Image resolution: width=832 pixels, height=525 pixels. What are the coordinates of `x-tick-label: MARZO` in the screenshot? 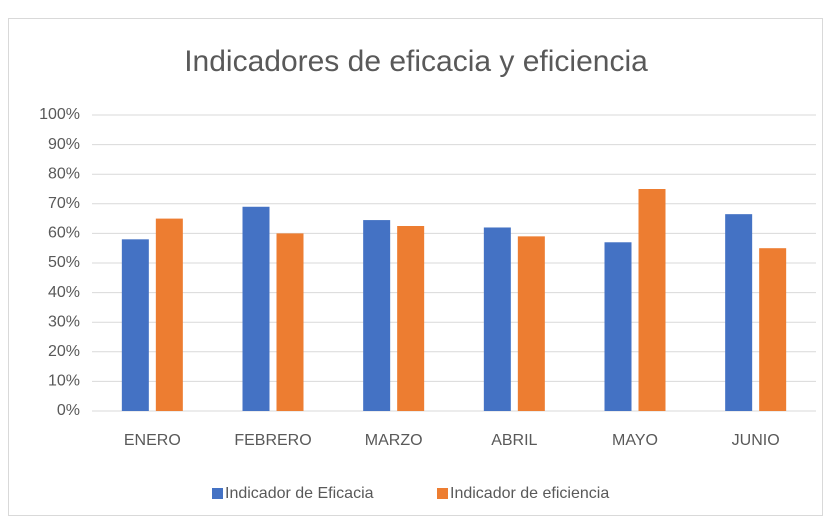 It's located at (394, 440).